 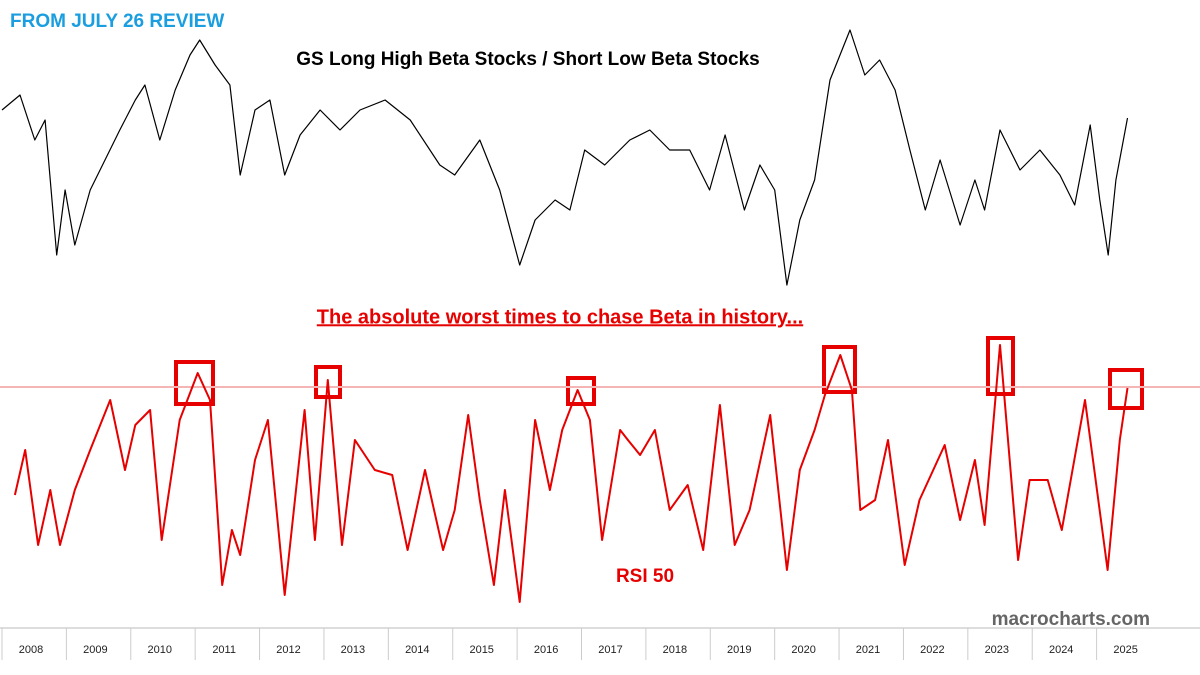 I want to click on x-tick-label: 2020, so click(x=803, y=650).